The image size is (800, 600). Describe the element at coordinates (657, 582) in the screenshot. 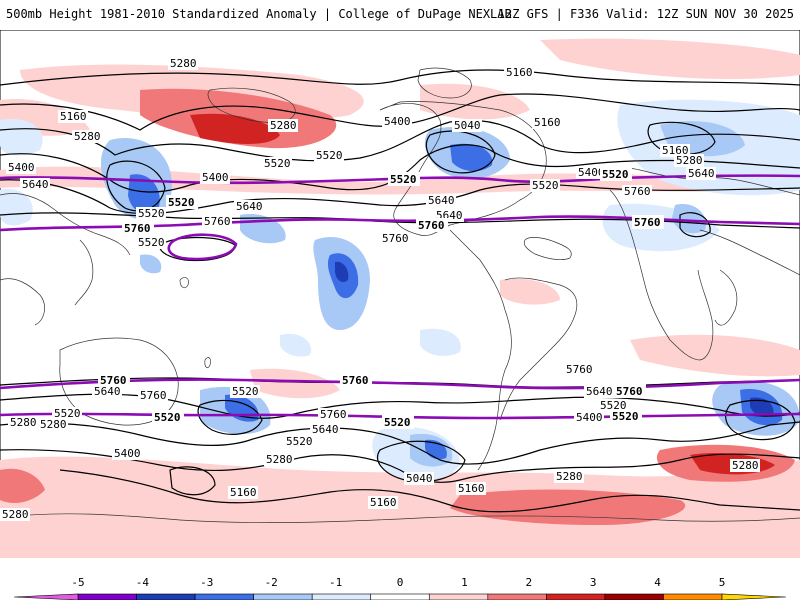

I see `colorbar-tick-label: 4` at that location.